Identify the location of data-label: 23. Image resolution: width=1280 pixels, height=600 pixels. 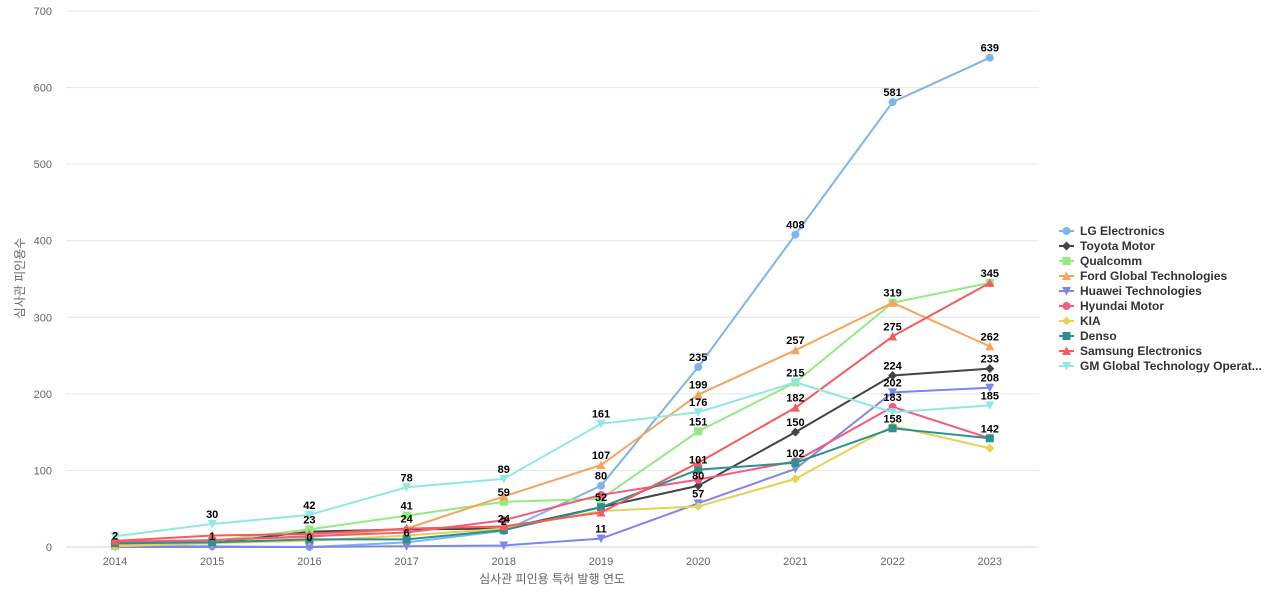
(309, 520).